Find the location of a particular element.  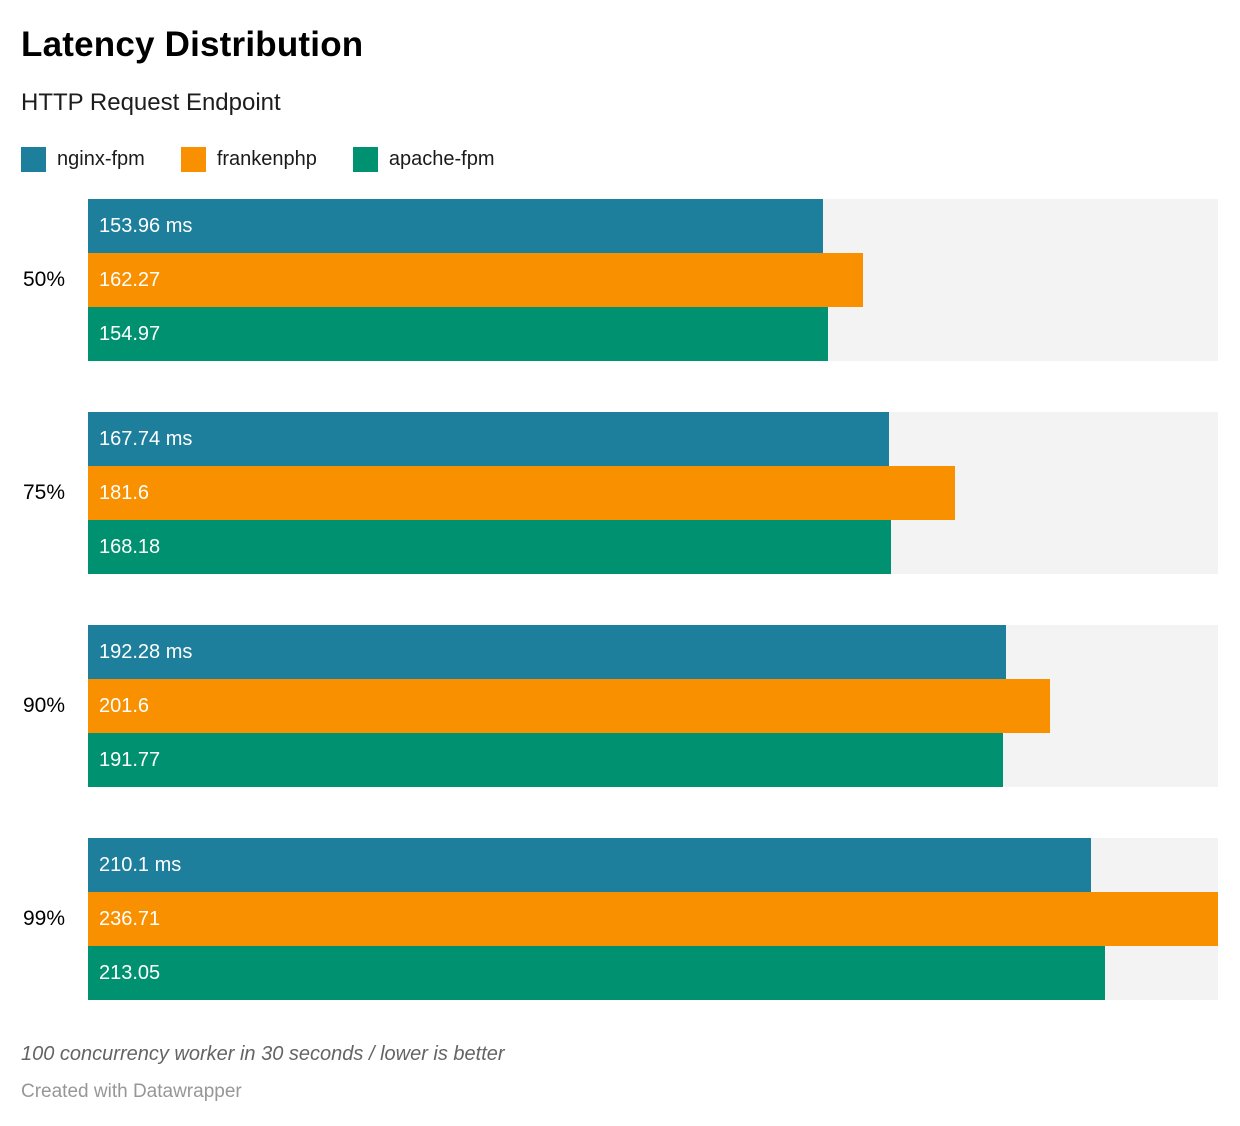

bar-value-label: 167.74 ms is located at coordinates (146, 439).